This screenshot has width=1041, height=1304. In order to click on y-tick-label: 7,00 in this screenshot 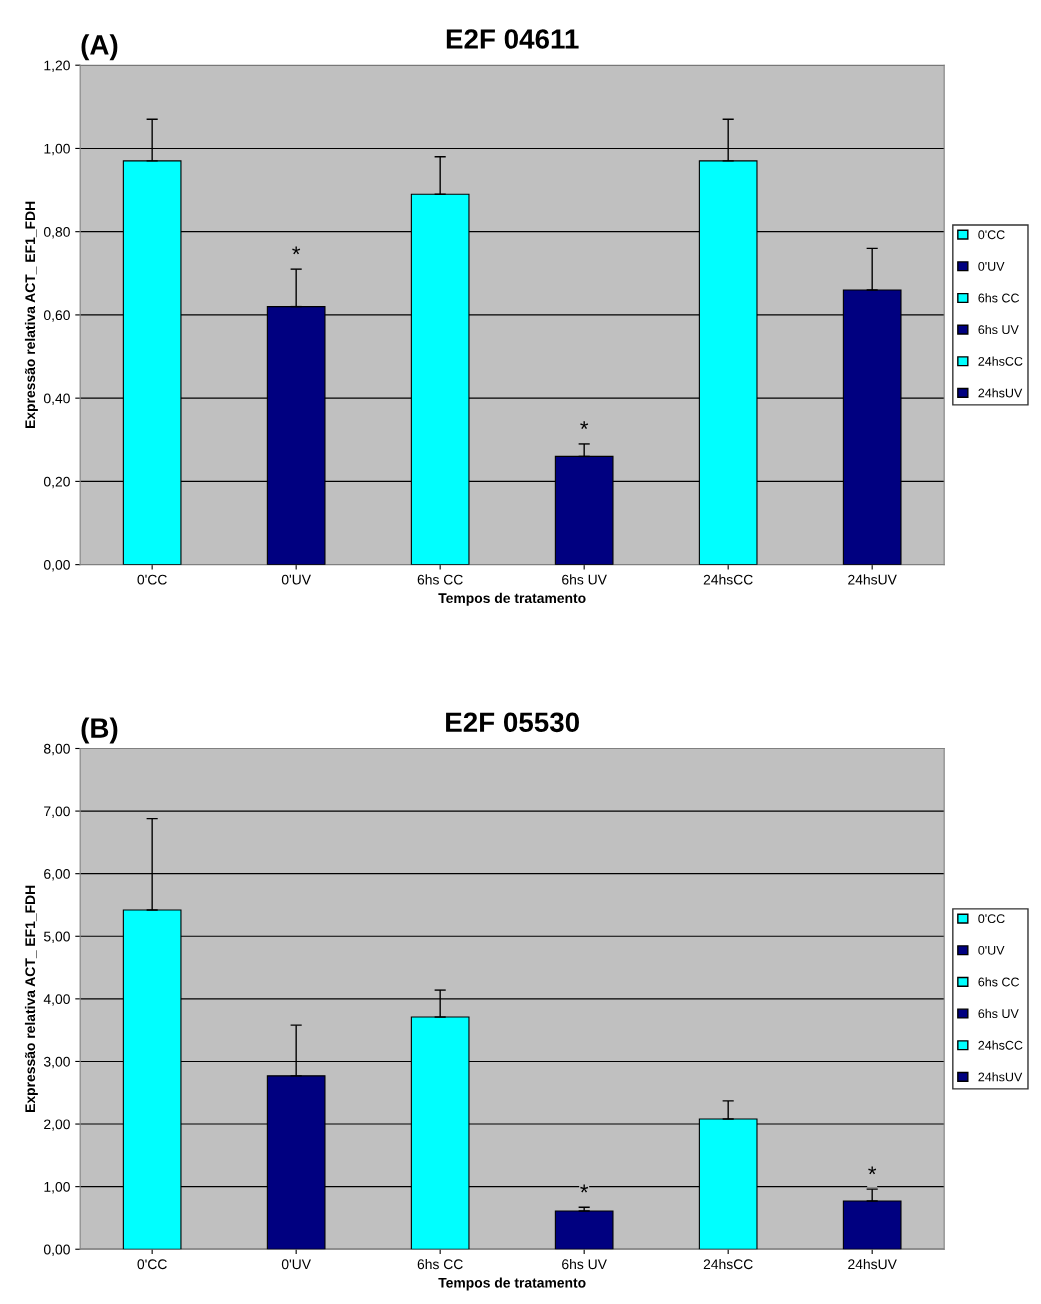, I will do `click(57, 812)`.